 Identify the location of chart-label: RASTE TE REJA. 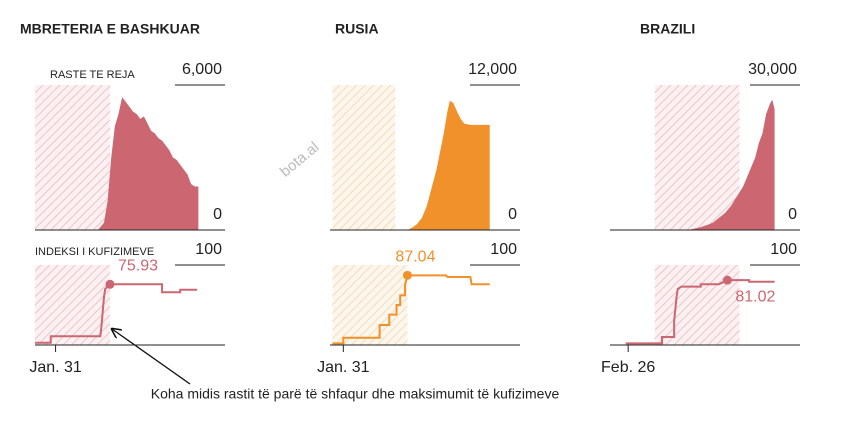
(92, 75).